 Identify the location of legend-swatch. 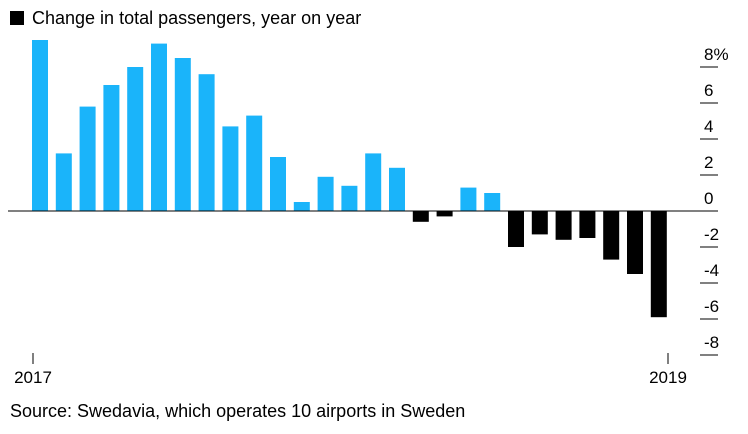
(17, 18).